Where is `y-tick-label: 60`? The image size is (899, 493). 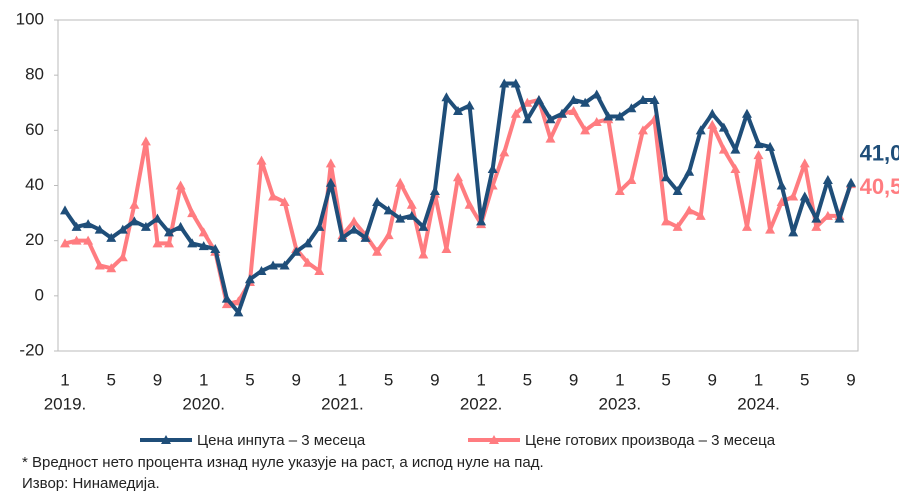 y-tick-label: 60 is located at coordinates (34, 129).